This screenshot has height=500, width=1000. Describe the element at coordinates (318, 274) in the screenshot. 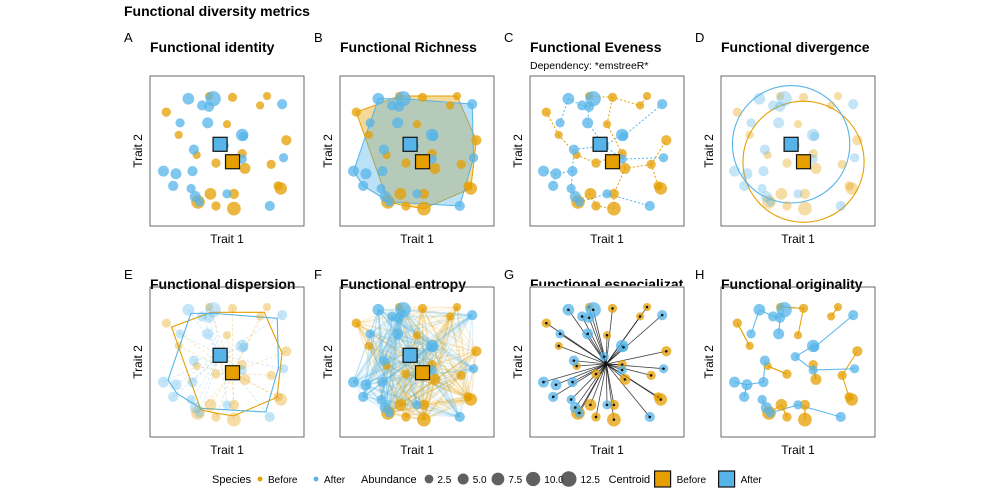

I see `panel-letter: F` at that location.